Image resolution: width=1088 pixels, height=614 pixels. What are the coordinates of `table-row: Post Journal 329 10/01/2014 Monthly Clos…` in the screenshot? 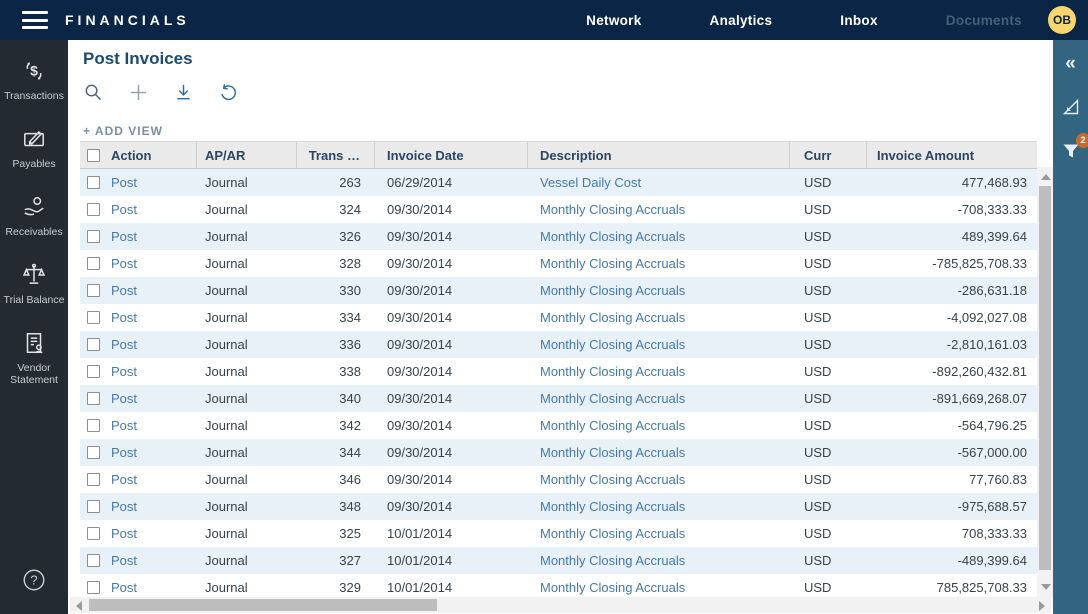 It's located at (558, 585).